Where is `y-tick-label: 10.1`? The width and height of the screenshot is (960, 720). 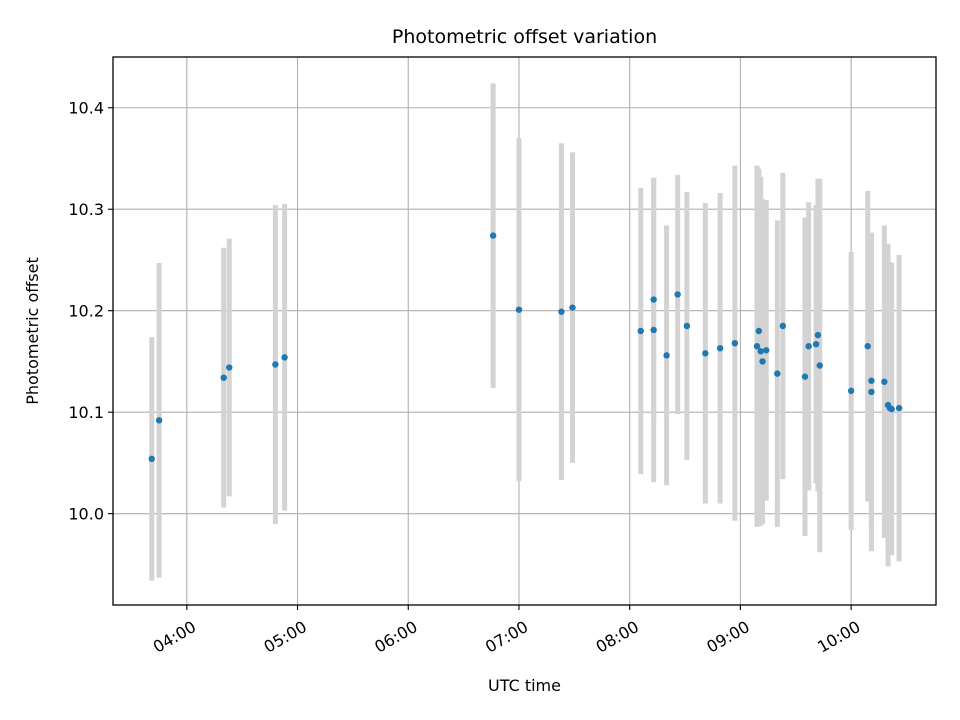
y-tick-label: 10.1 is located at coordinates (86, 412).